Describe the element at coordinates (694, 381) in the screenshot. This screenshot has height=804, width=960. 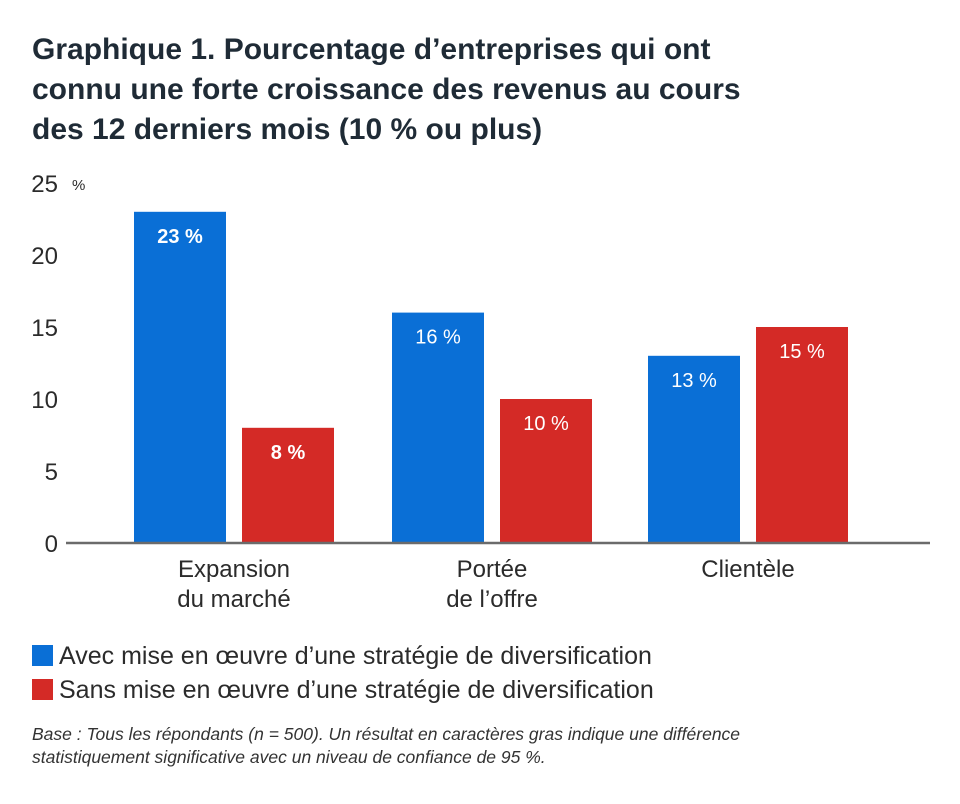
I see `bar-value-label: 13 %` at that location.